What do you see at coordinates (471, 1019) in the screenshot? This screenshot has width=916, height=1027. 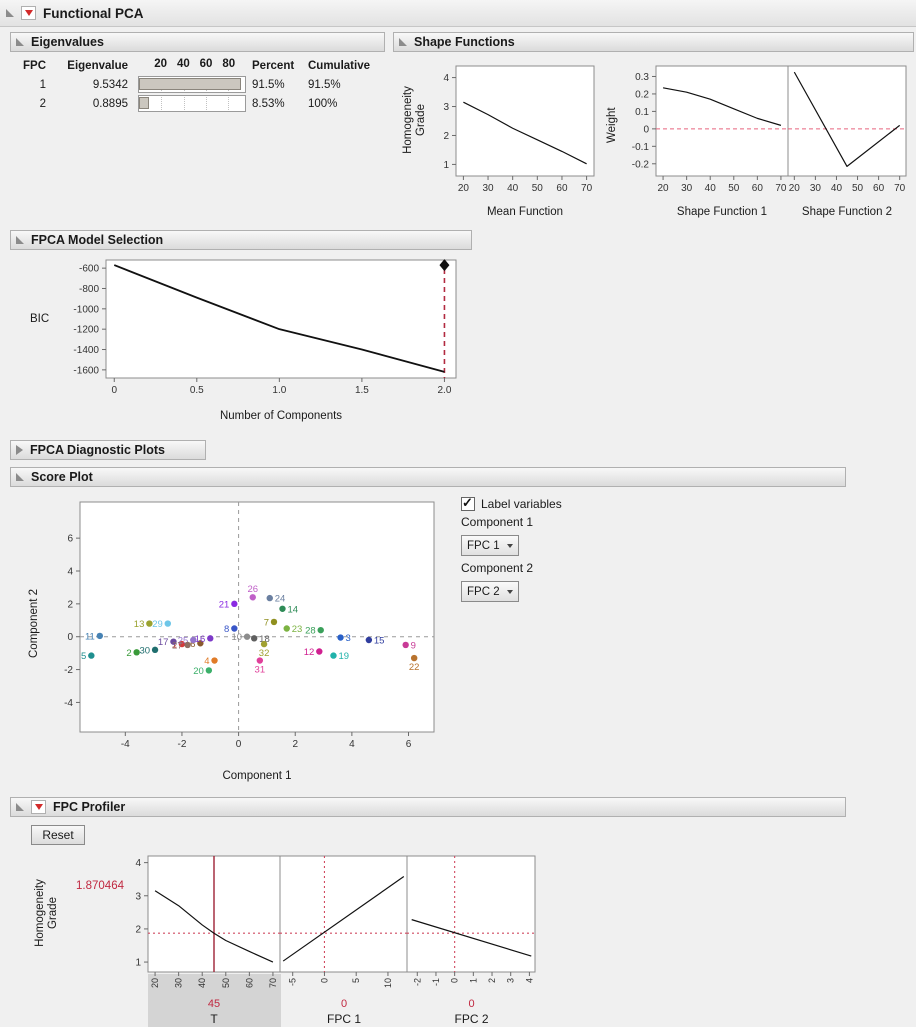 I see `factor-name-fpc2: FPC 2` at bounding box center [471, 1019].